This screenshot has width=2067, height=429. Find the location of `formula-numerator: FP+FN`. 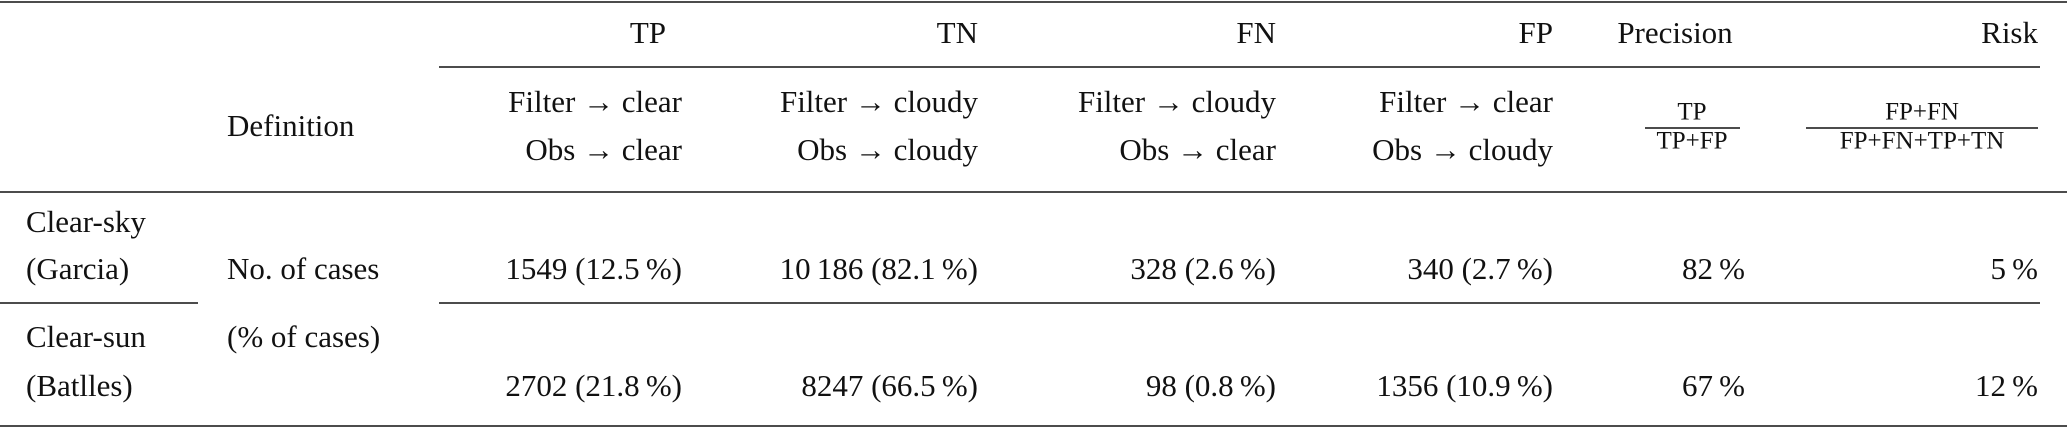

formula-numerator: FP+FN is located at coordinates (1922, 112).